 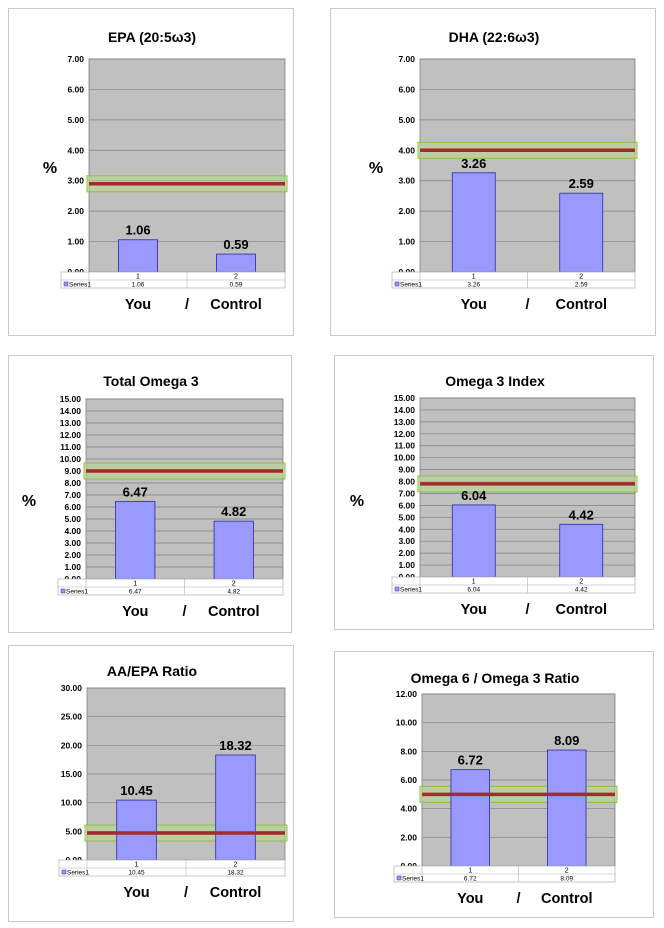 I want to click on table-value: 4.42, so click(x=581, y=590).